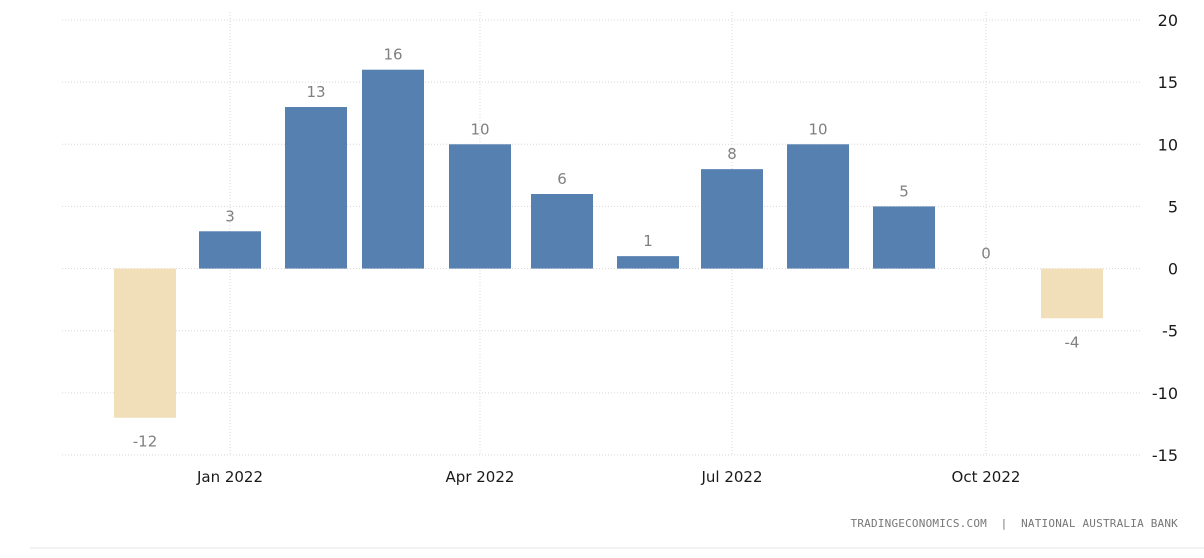  I want to click on y-tick-label: 15, so click(1168, 82).